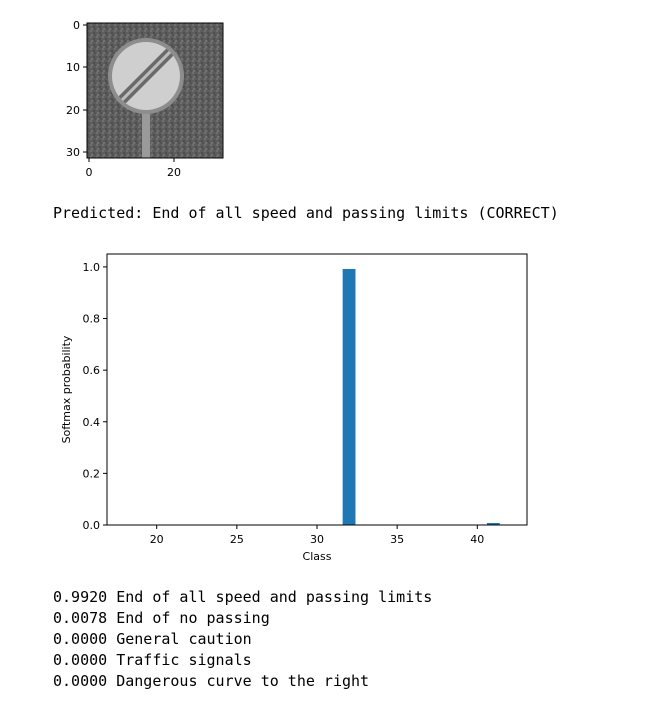  Describe the element at coordinates (161, 618) in the screenshot. I see `top5-line: 0.0078 End of no passing` at that location.